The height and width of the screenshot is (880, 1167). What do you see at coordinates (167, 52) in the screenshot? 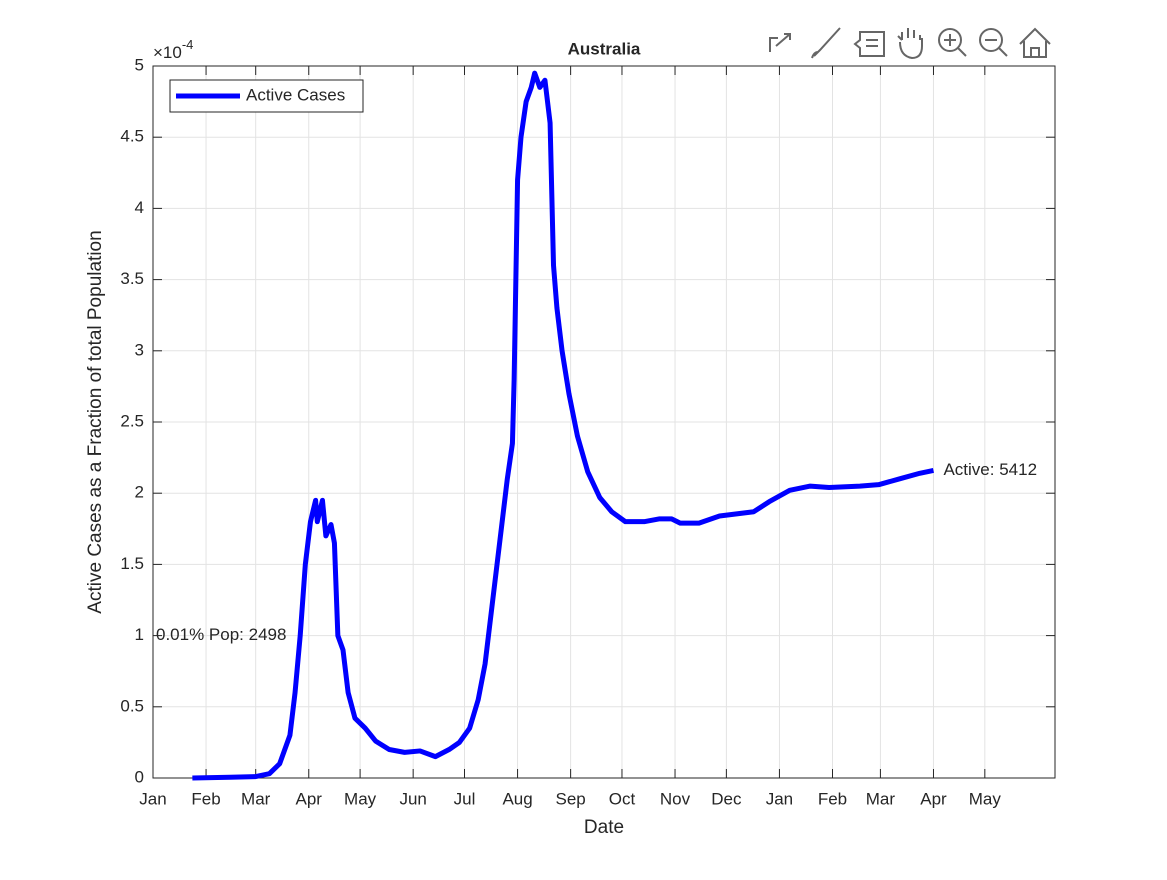
I see `y-multiplier-base: ×10` at bounding box center [167, 52].